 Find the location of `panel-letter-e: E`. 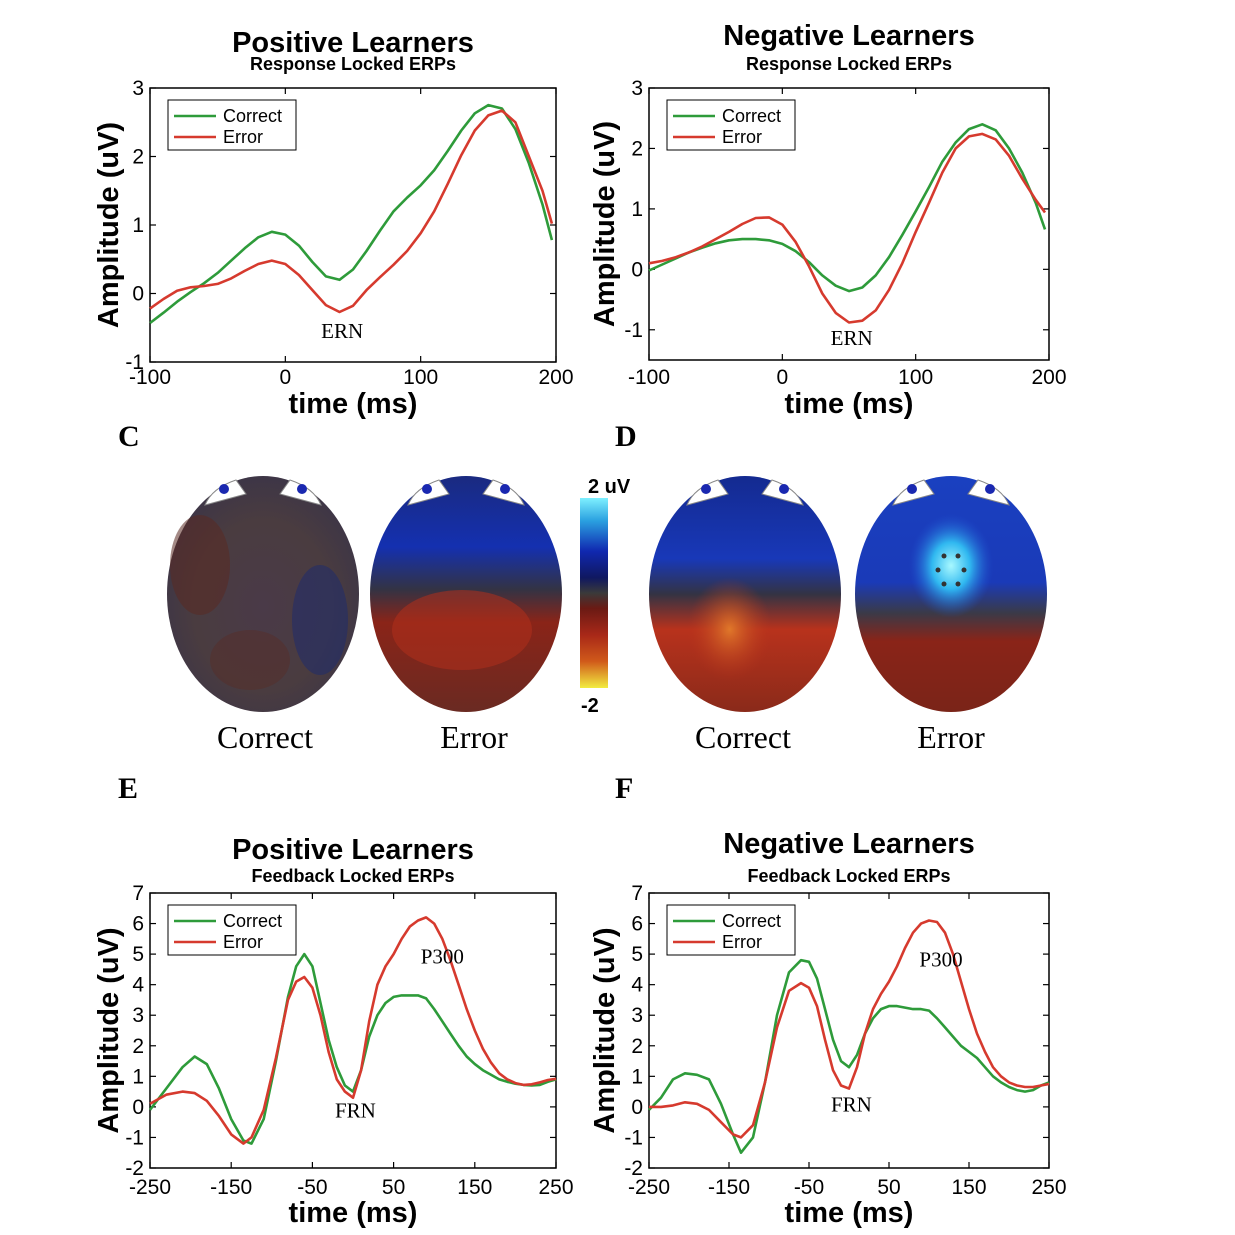

panel-letter-e: E is located at coordinates (128, 788).